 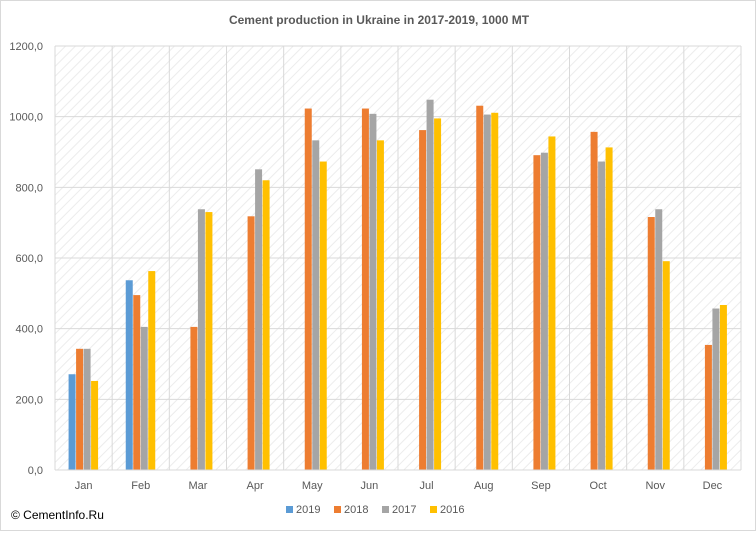 What do you see at coordinates (370, 486) in the screenshot?
I see `x-tick-label: Jun` at bounding box center [370, 486].